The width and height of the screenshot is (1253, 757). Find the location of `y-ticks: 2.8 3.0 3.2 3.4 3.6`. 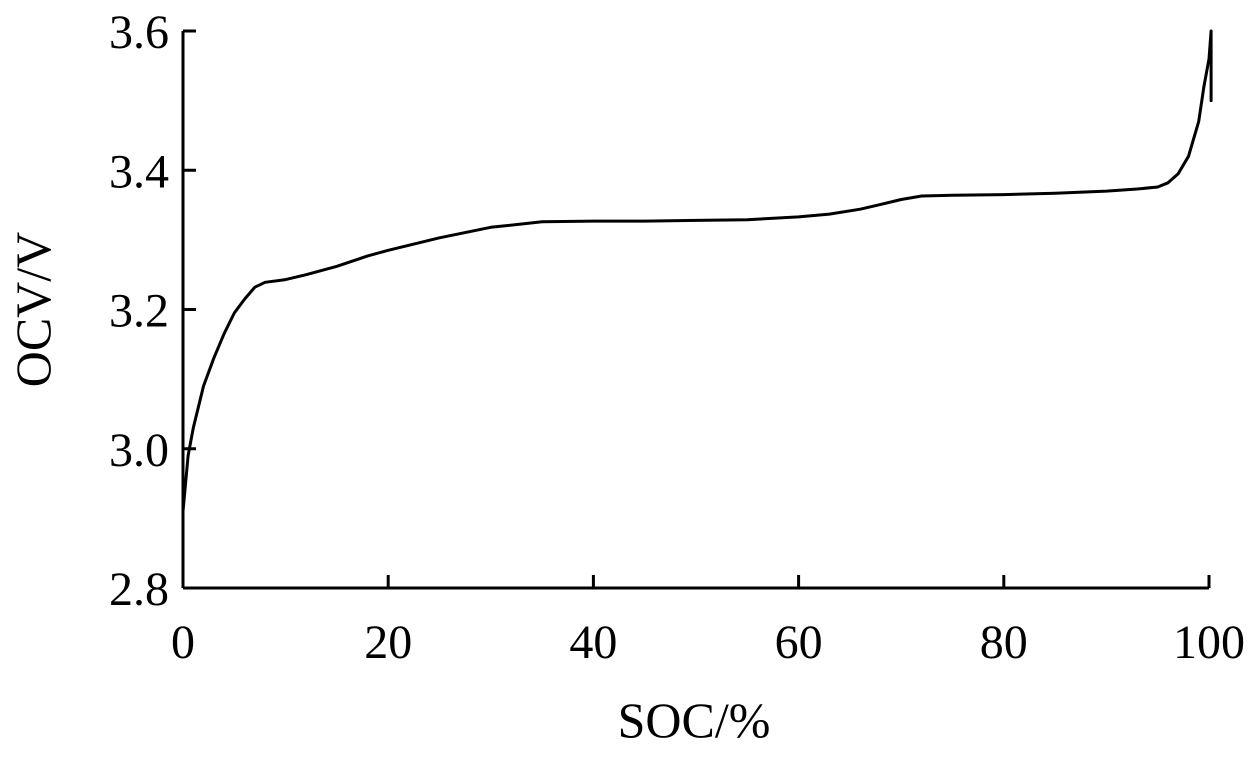

y-ticks: 2.8 3.0 3.2 3.4 3.6 is located at coordinates (152, 311).